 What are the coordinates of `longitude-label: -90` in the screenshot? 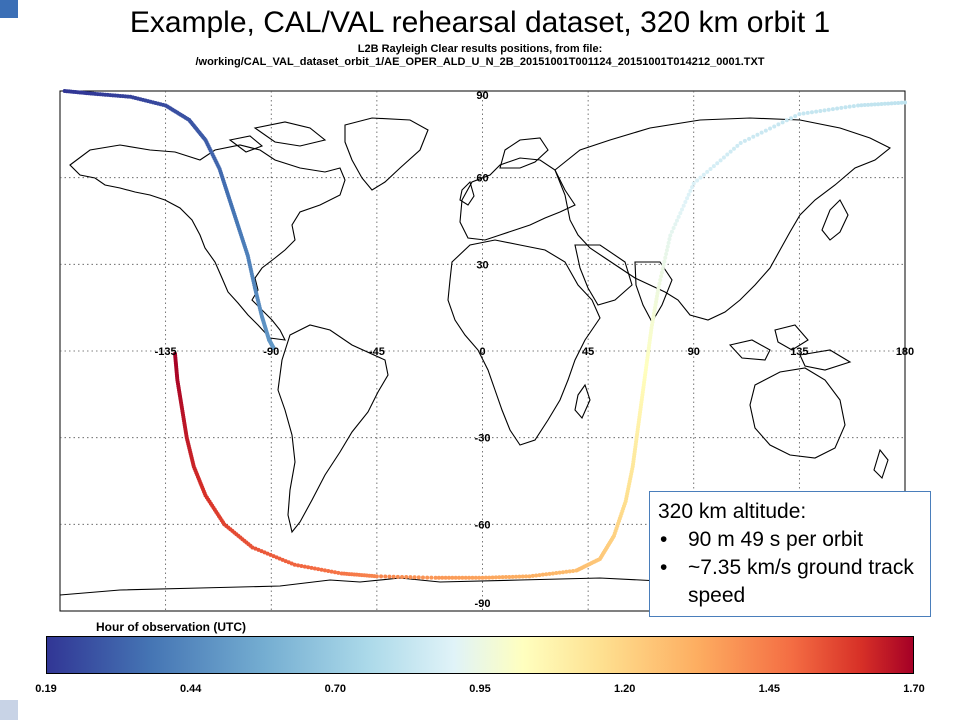 It's located at (271, 352).